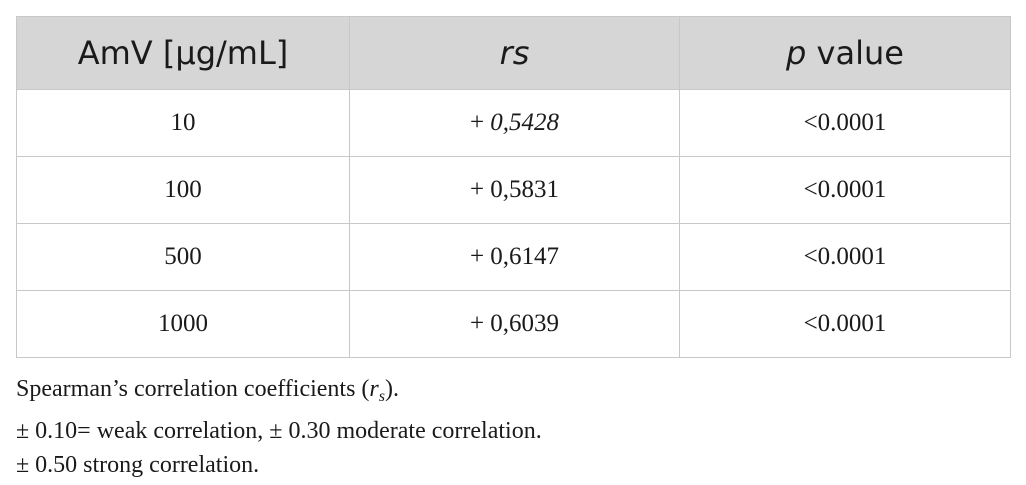 This screenshot has height=485, width=1026. What do you see at coordinates (183, 324) in the screenshot?
I see `cell-amv: 1000` at bounding box center [183, 324].